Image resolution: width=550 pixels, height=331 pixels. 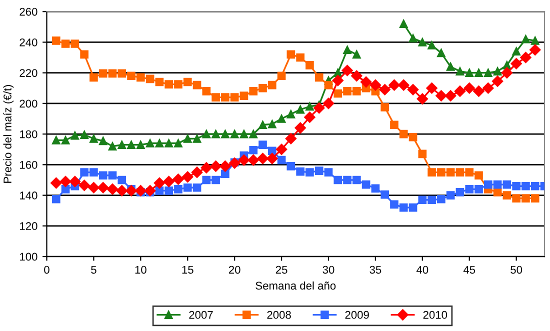 I want to click on y-axis-title: Precio del maíz (€/t), so click(x=8, y=134).